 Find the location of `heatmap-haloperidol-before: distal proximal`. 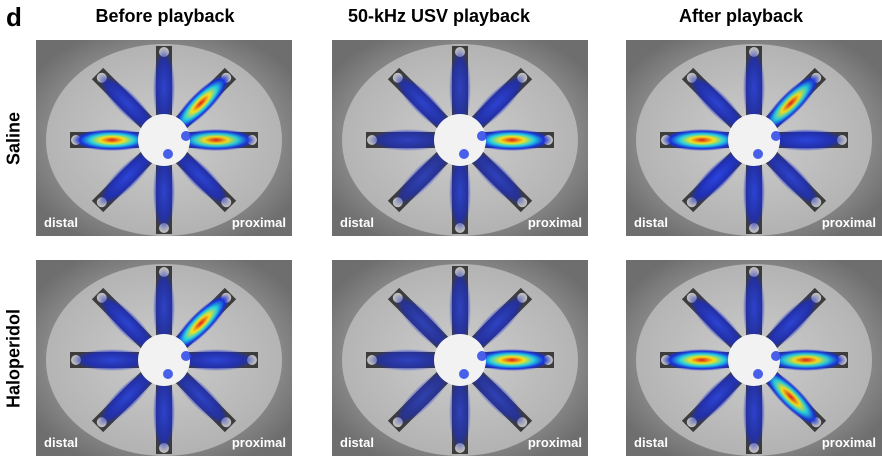

heatmap-haloperidol-before: distal proximal is located at coordinates (164, 358).